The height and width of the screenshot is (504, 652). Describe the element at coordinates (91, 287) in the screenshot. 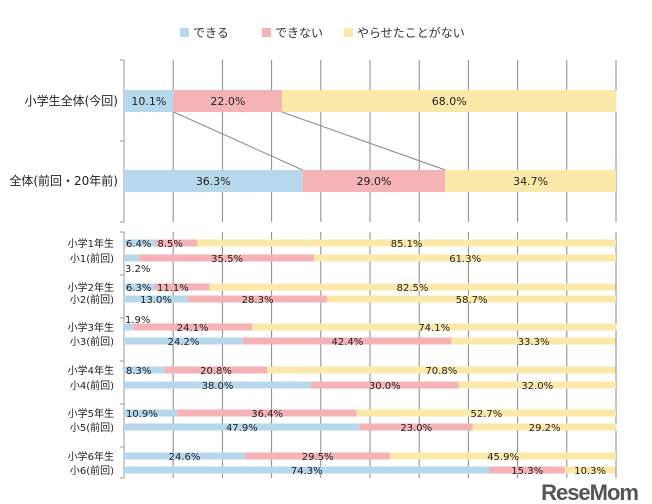

I see `category-label: 小学2年生` at that location.